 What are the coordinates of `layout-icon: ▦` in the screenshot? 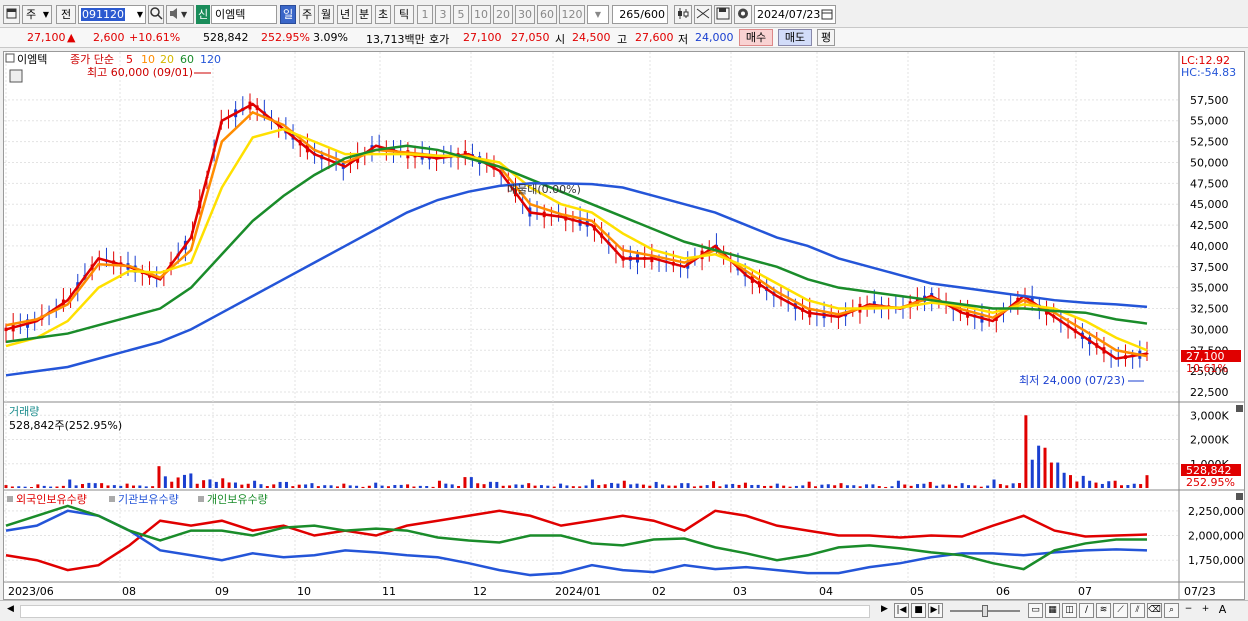 It's located at (1052, 610).